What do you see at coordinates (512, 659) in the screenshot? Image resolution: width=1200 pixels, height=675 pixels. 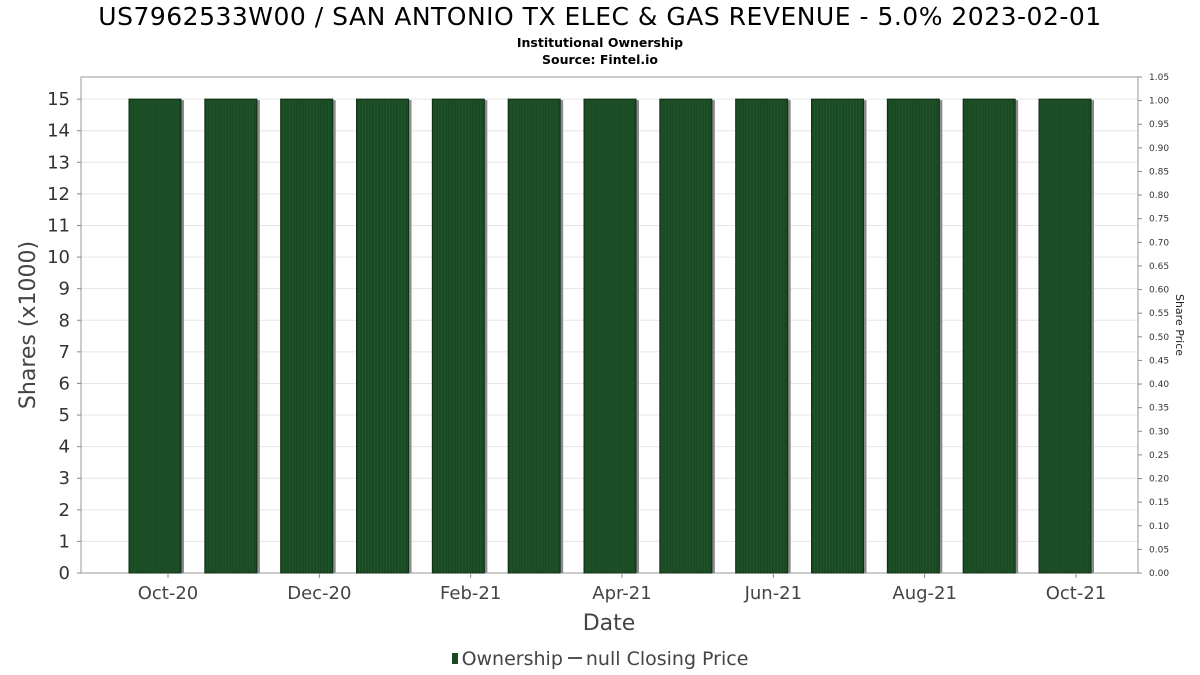 I see `legend-ownership-label: Ownership` at bounding box center [512, 659].